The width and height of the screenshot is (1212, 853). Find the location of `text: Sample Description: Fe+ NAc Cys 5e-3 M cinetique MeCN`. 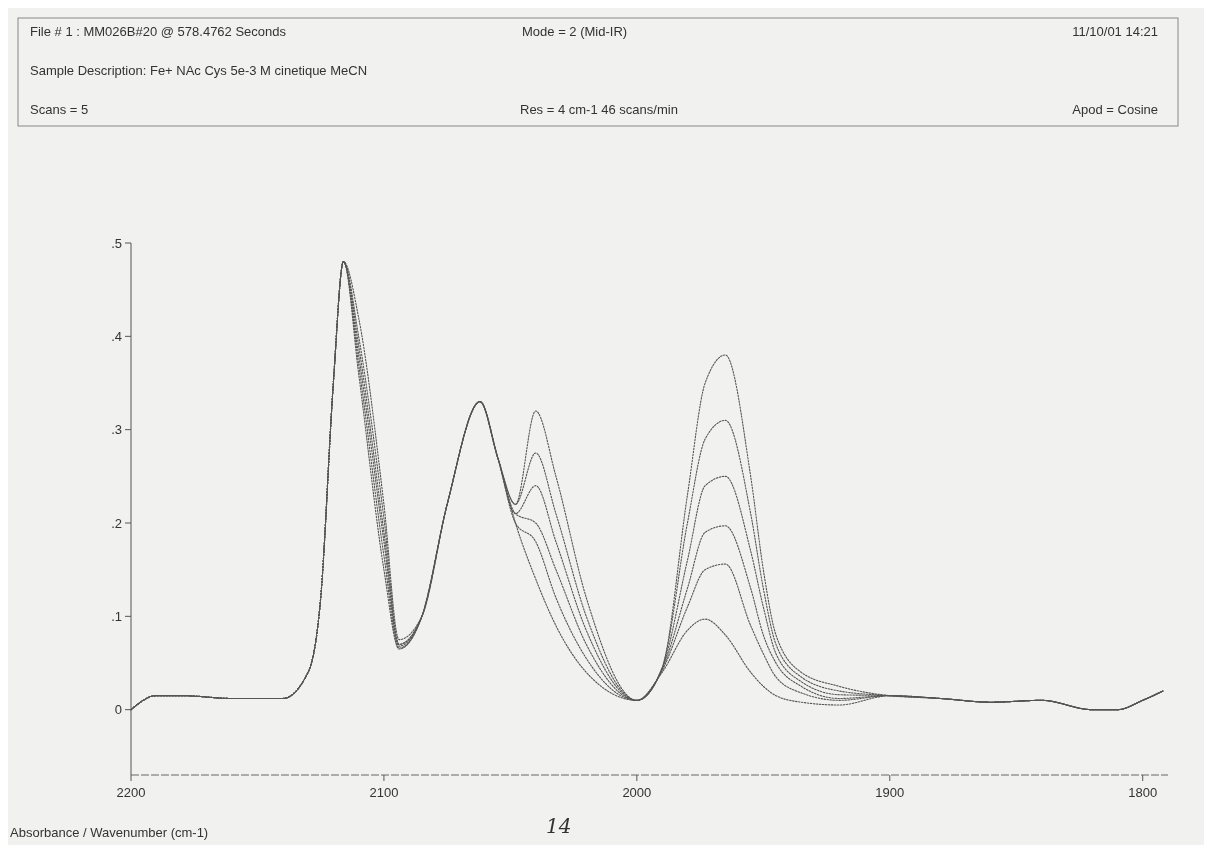

text: Sample Description: Fe+ NAc Cys 5e-3 M cinetique MeCN is located at coordinates (199, 70).